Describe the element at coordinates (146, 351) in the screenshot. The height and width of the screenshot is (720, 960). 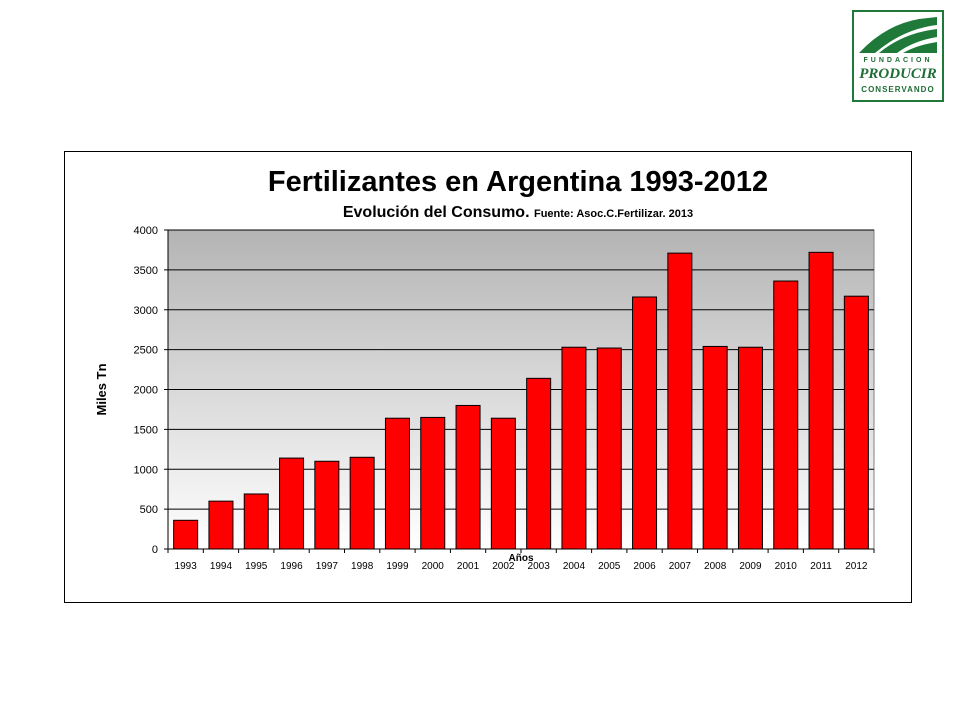
I see `y-tick-label: 2500` at that location.